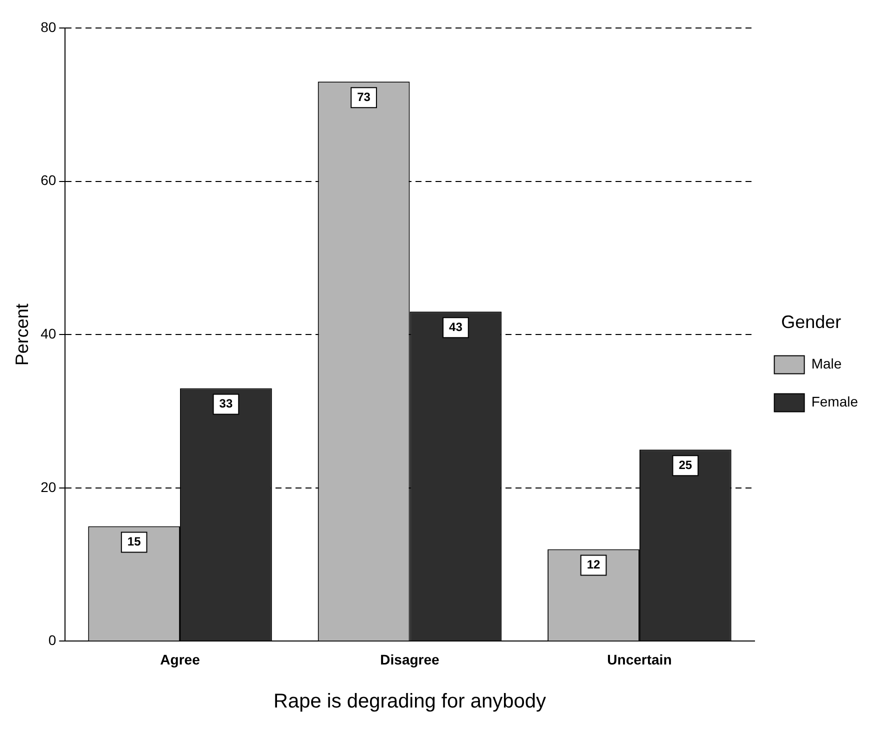  Describe the element at coordinates (593, 565) in the screenshot. I see `data-label: 12` at that location.